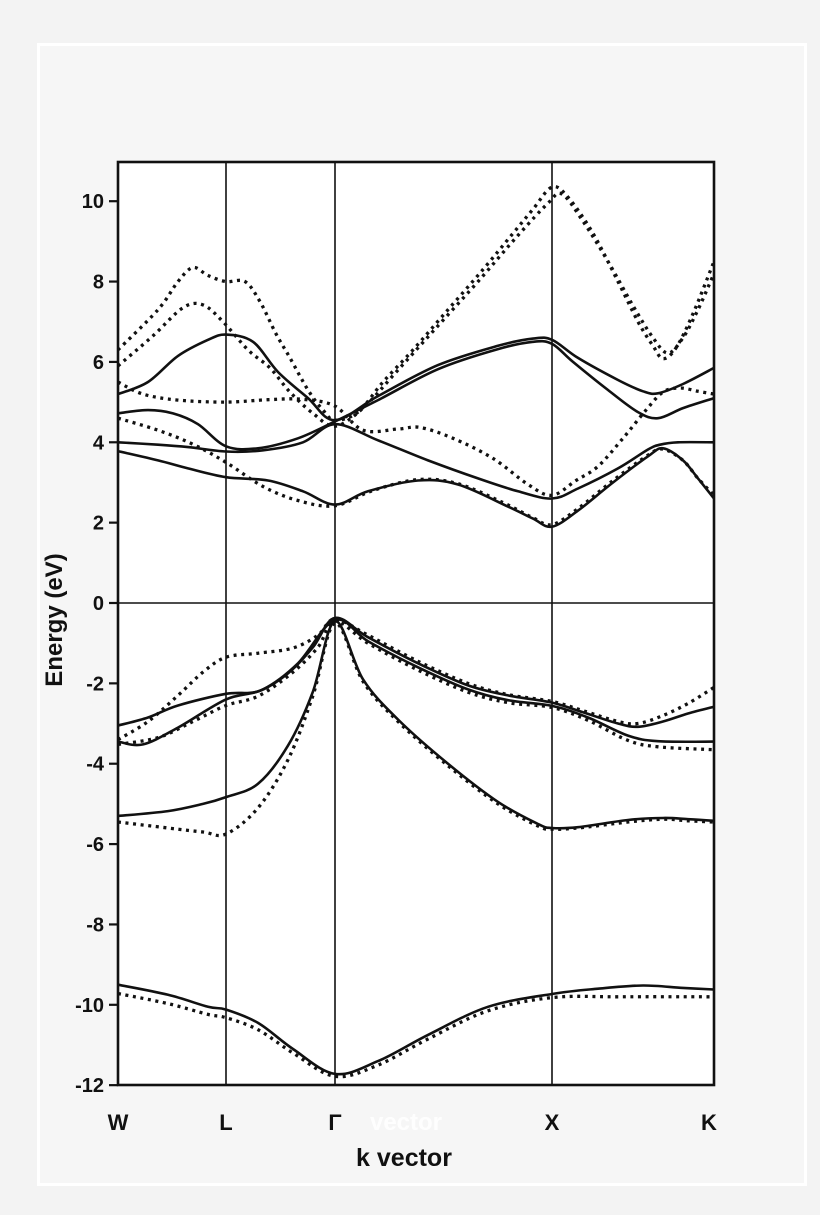 The height and width of the screenshot is (1215, 820). Describe the element at coordinates (98, 604) in the screenshot. I see `y-tick-label-0: 0` at that location.